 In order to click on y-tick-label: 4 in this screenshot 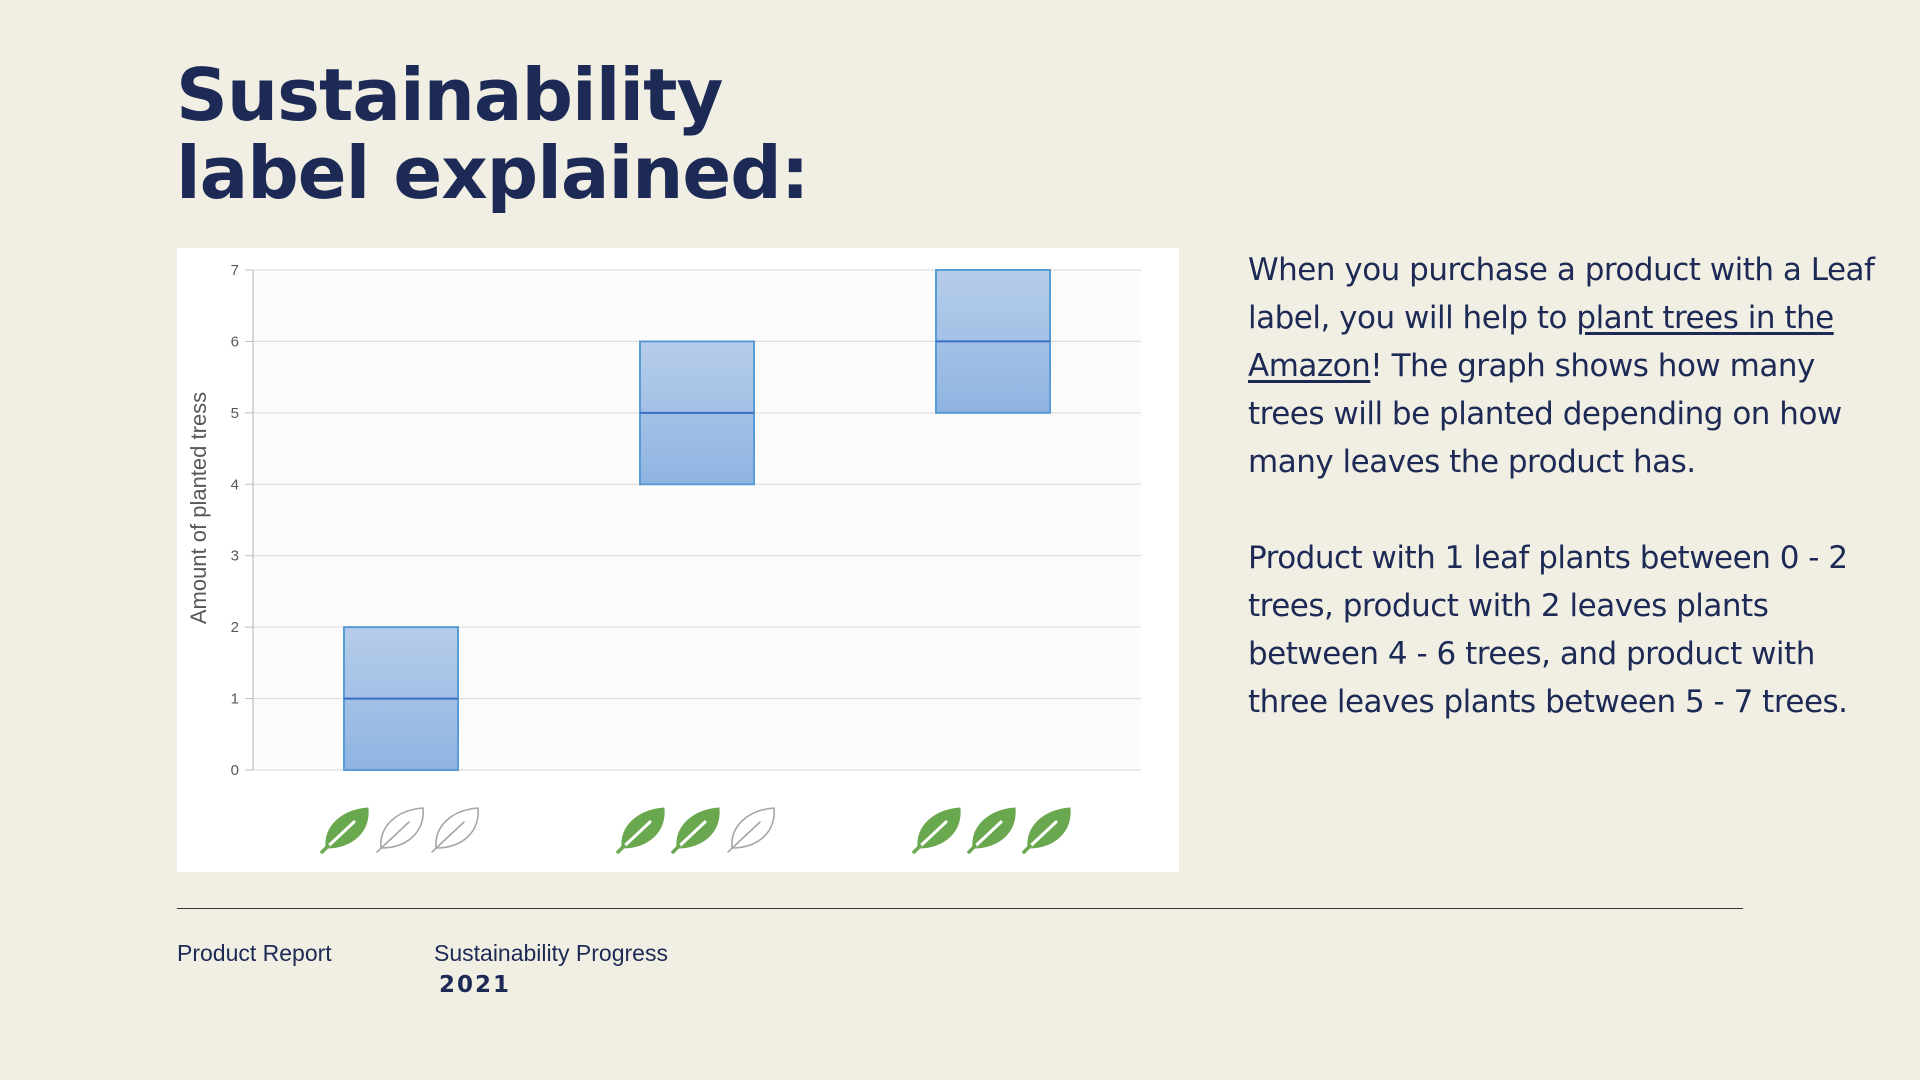, I will do `click(235, 484)`.